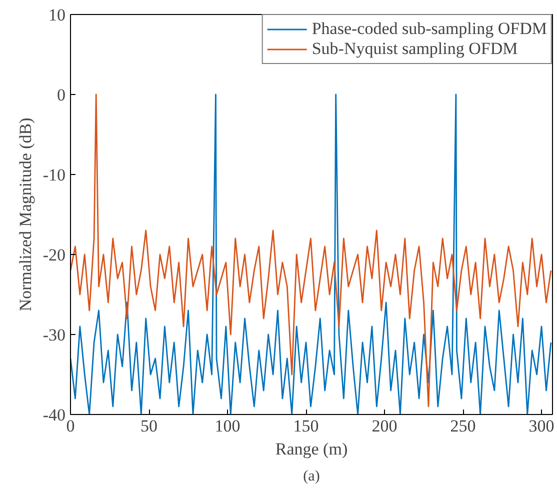 This screenshot has width=557, height=489. I want to click on y-tick-label: 0, so click(61, 95).